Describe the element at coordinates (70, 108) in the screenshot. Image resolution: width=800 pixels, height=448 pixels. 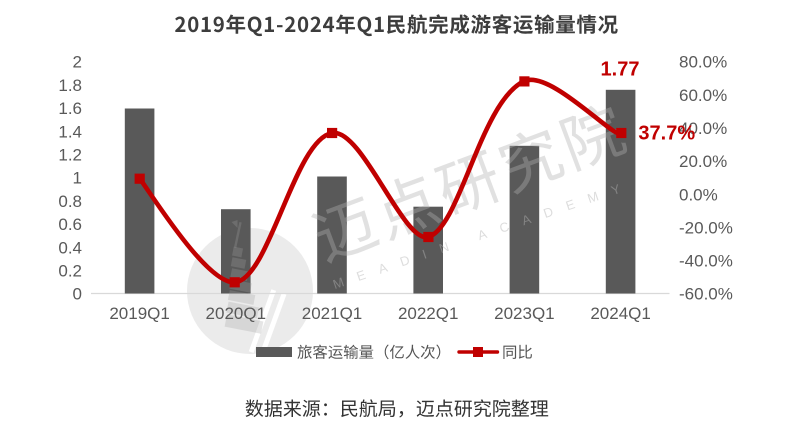
I see `svg-text: 1.6` at that location.